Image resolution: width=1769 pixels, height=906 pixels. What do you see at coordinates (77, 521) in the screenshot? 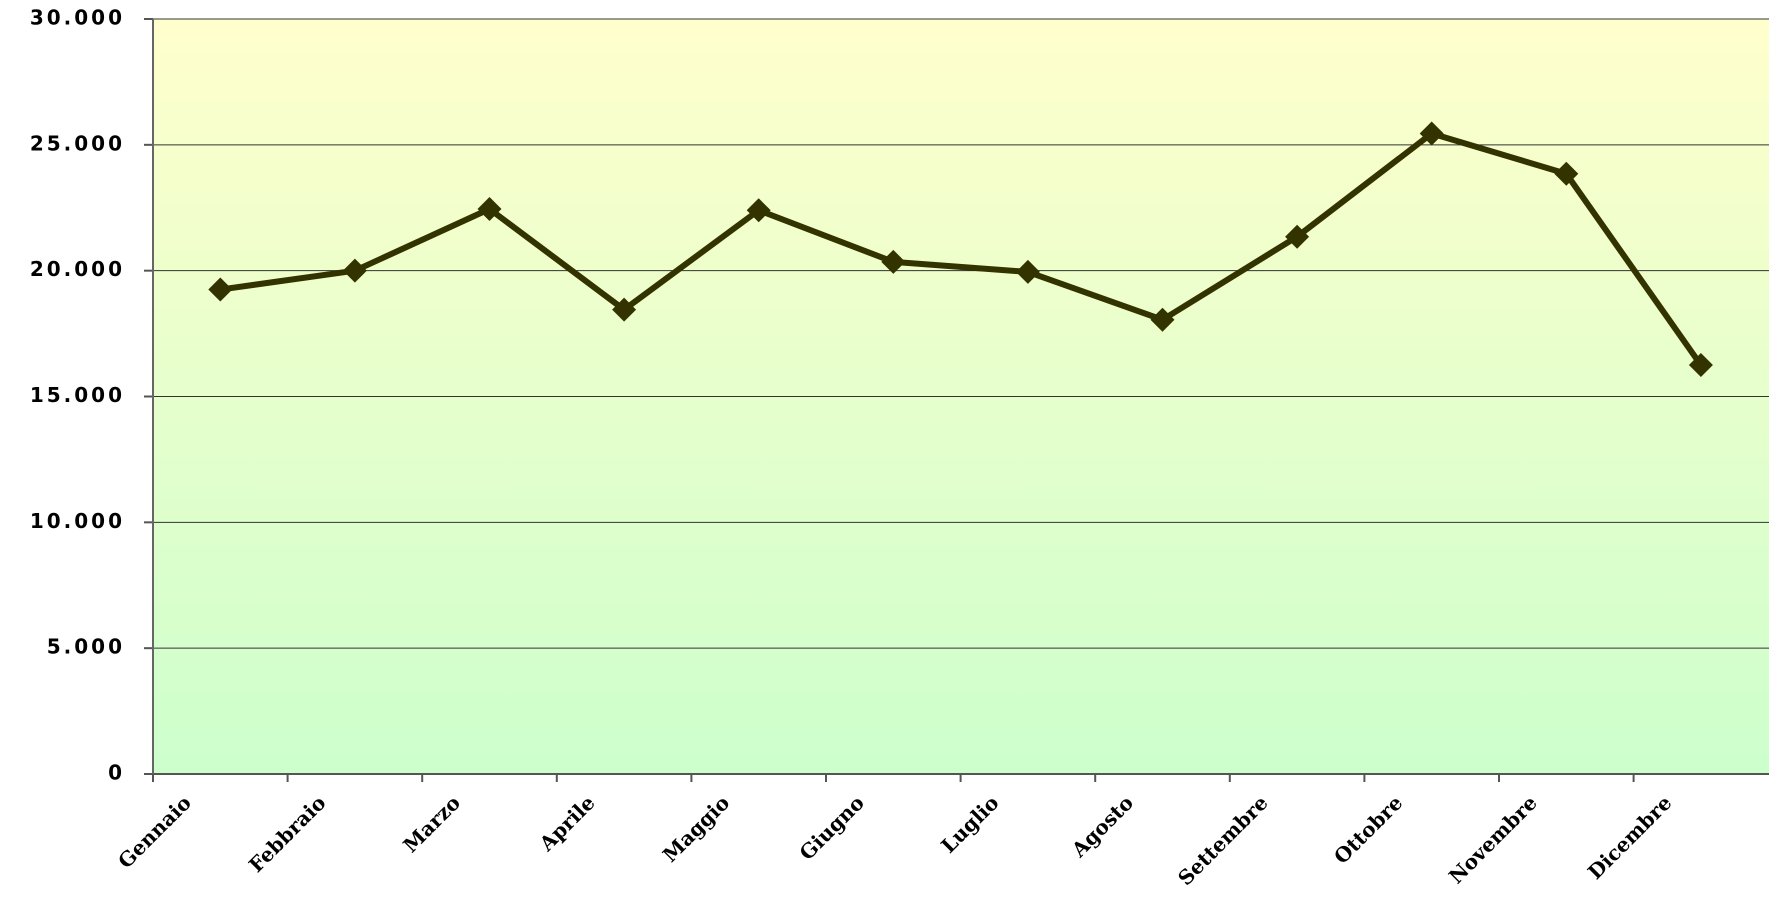
I see `y-tick-label: 10.000` at bounding box center [77, 521].